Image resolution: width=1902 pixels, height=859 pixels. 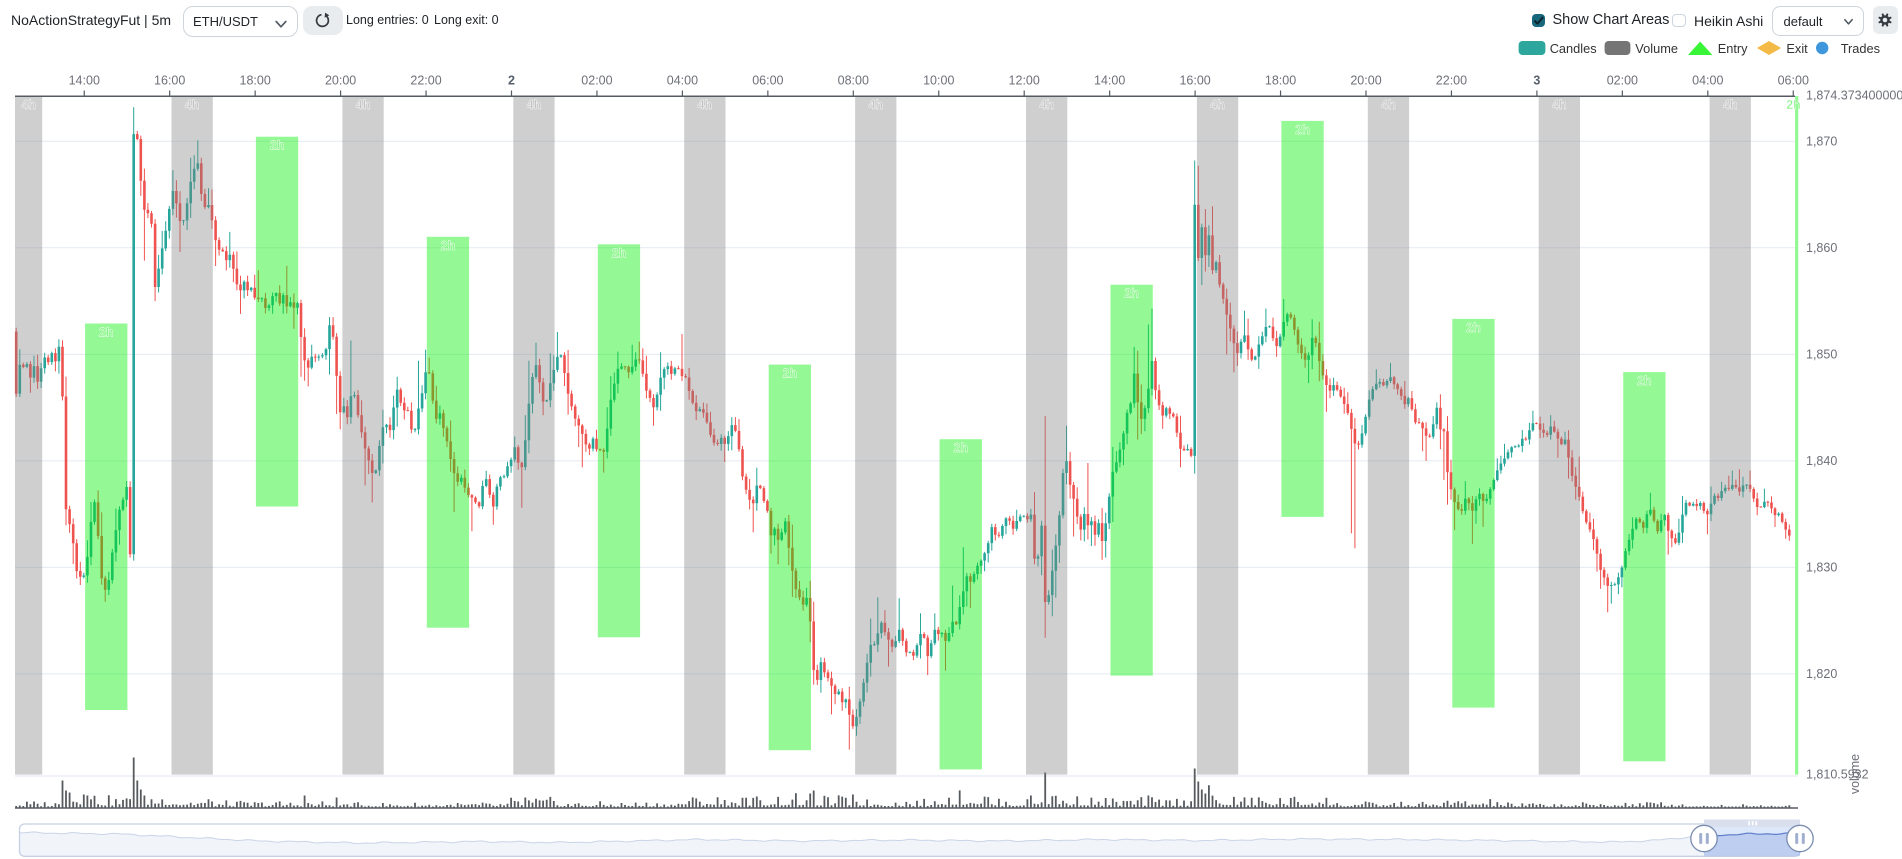 What do you see at coordinates (1821, 142) in the screenshot?
I see `svg-text: 1,870` at bounding box center [1821, 142].